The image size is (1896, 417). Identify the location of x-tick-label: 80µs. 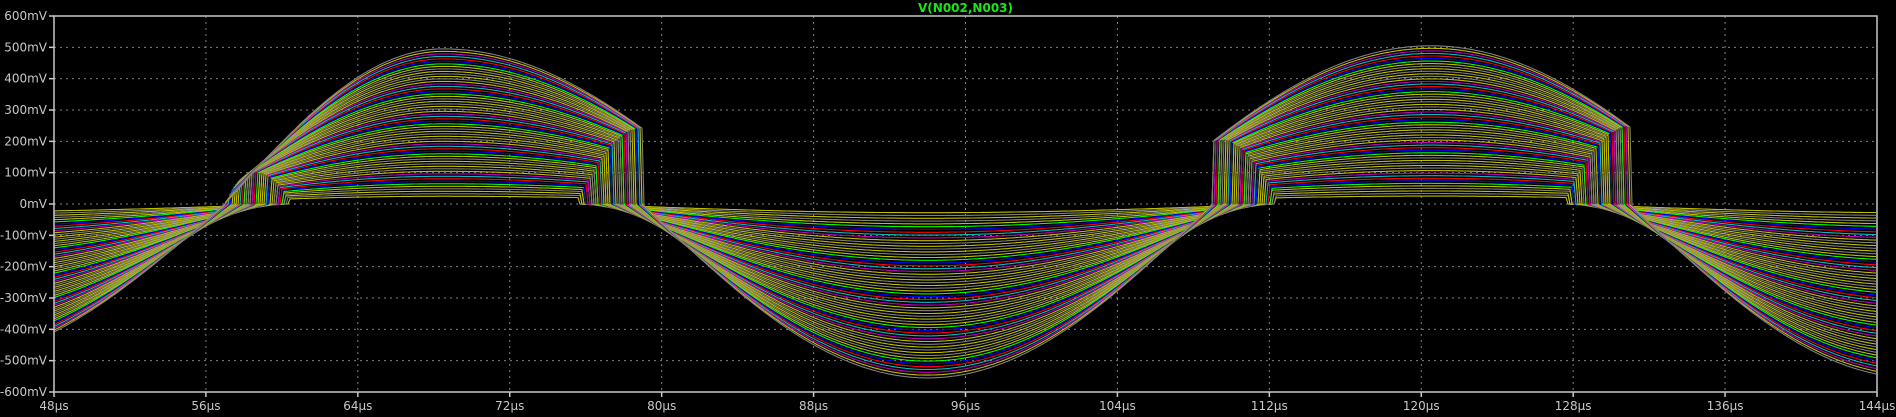
(661, 406).